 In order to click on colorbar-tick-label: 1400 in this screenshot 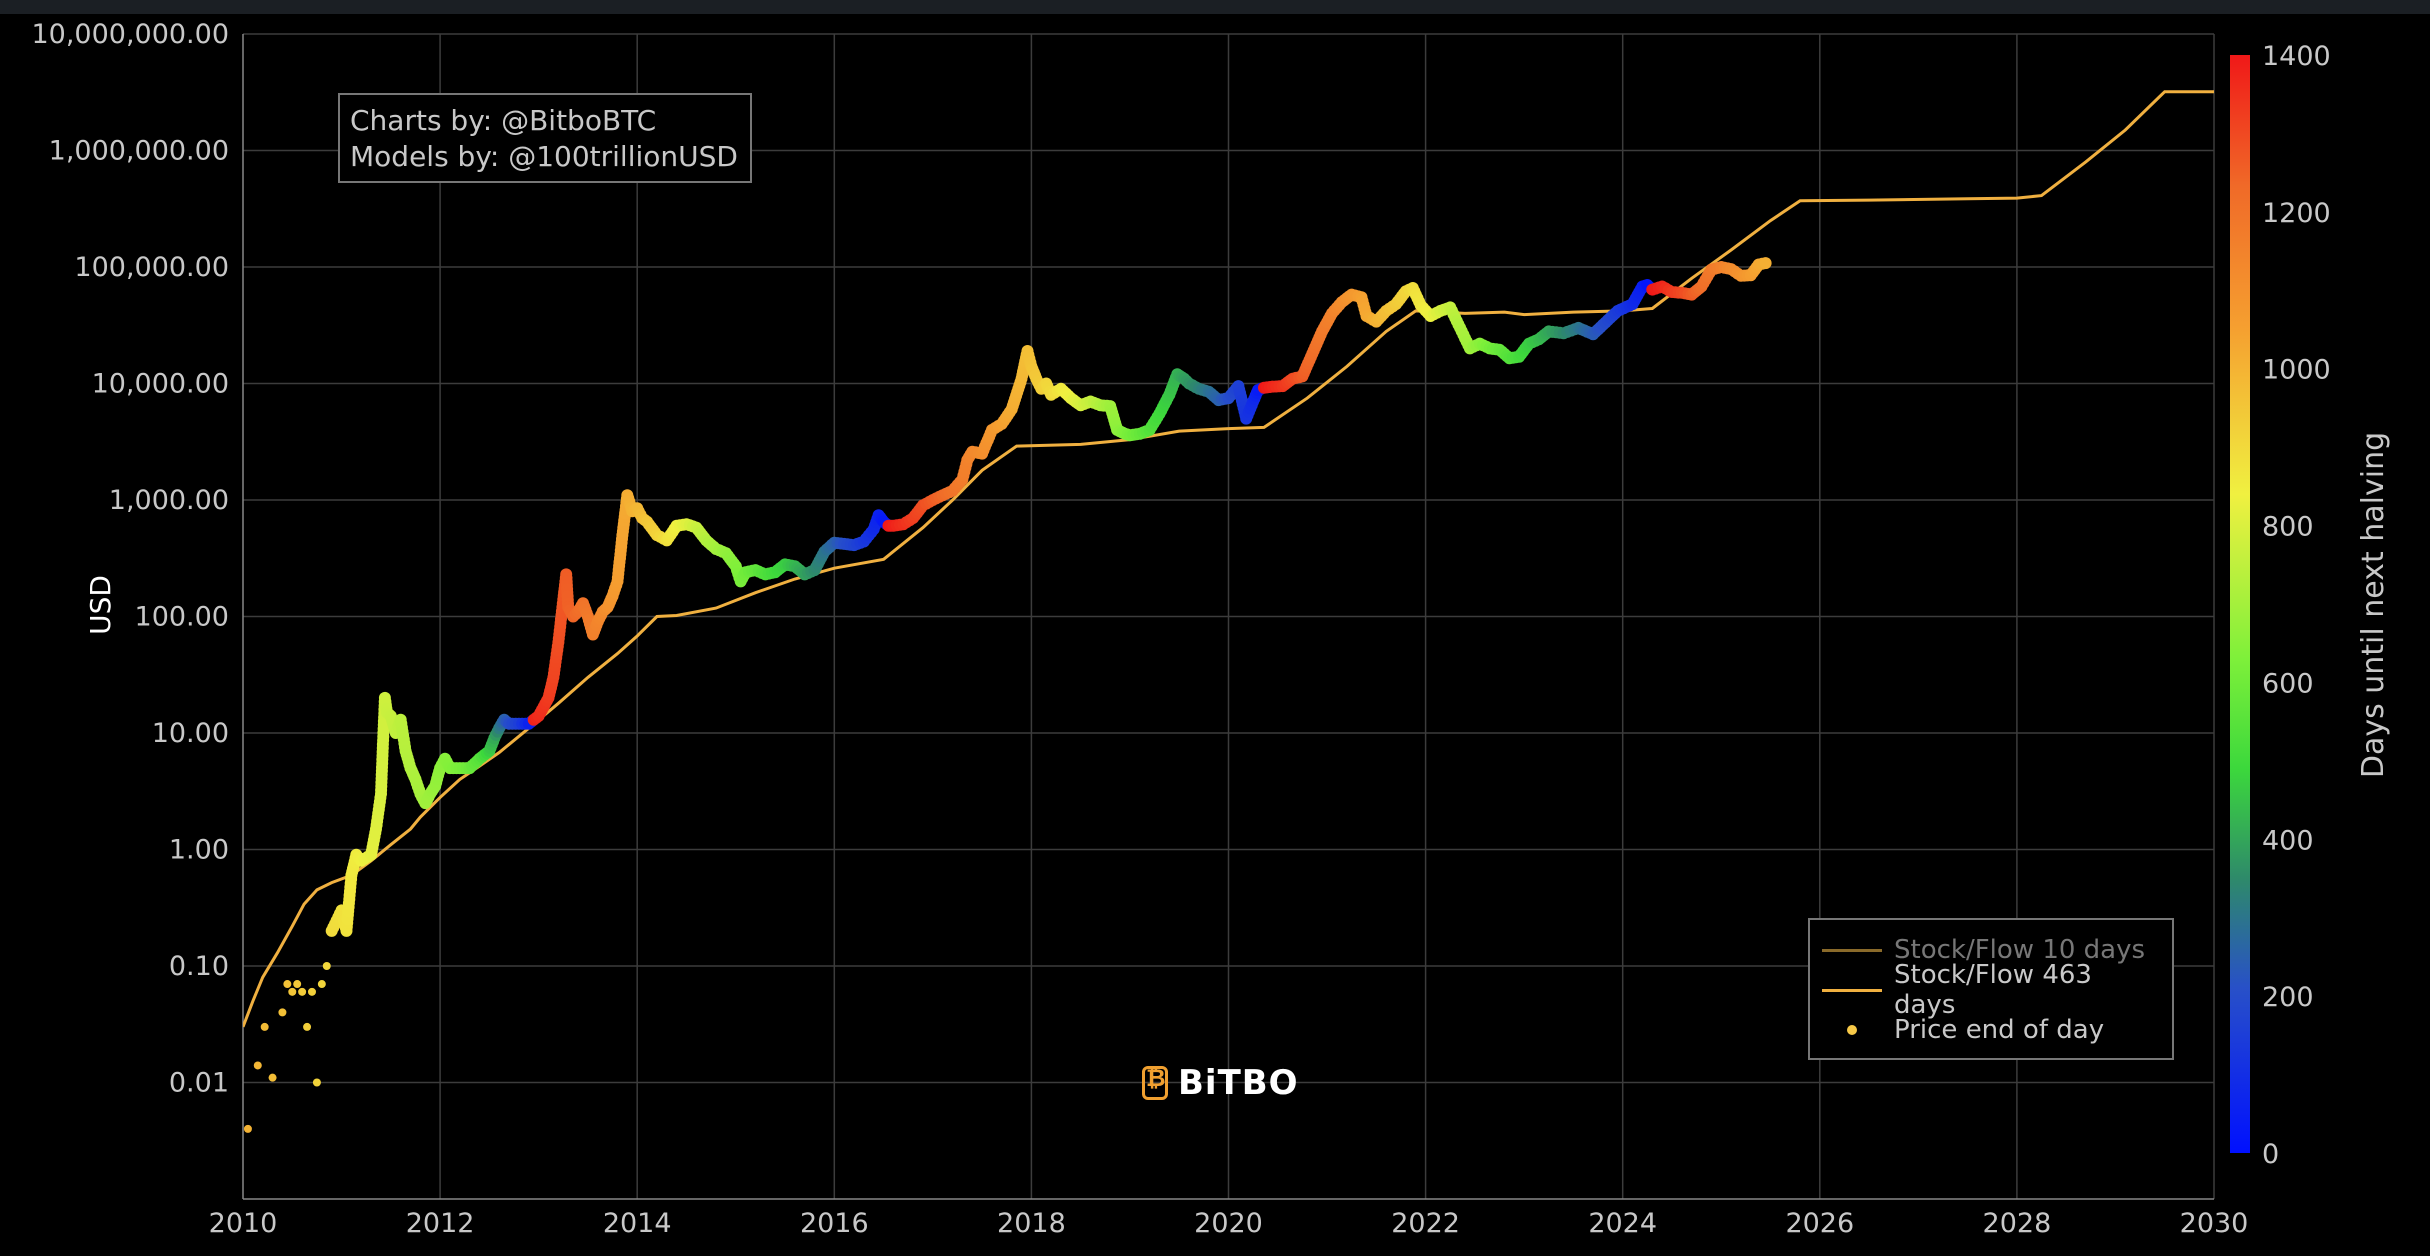, I will do `click(2296, 56)`.